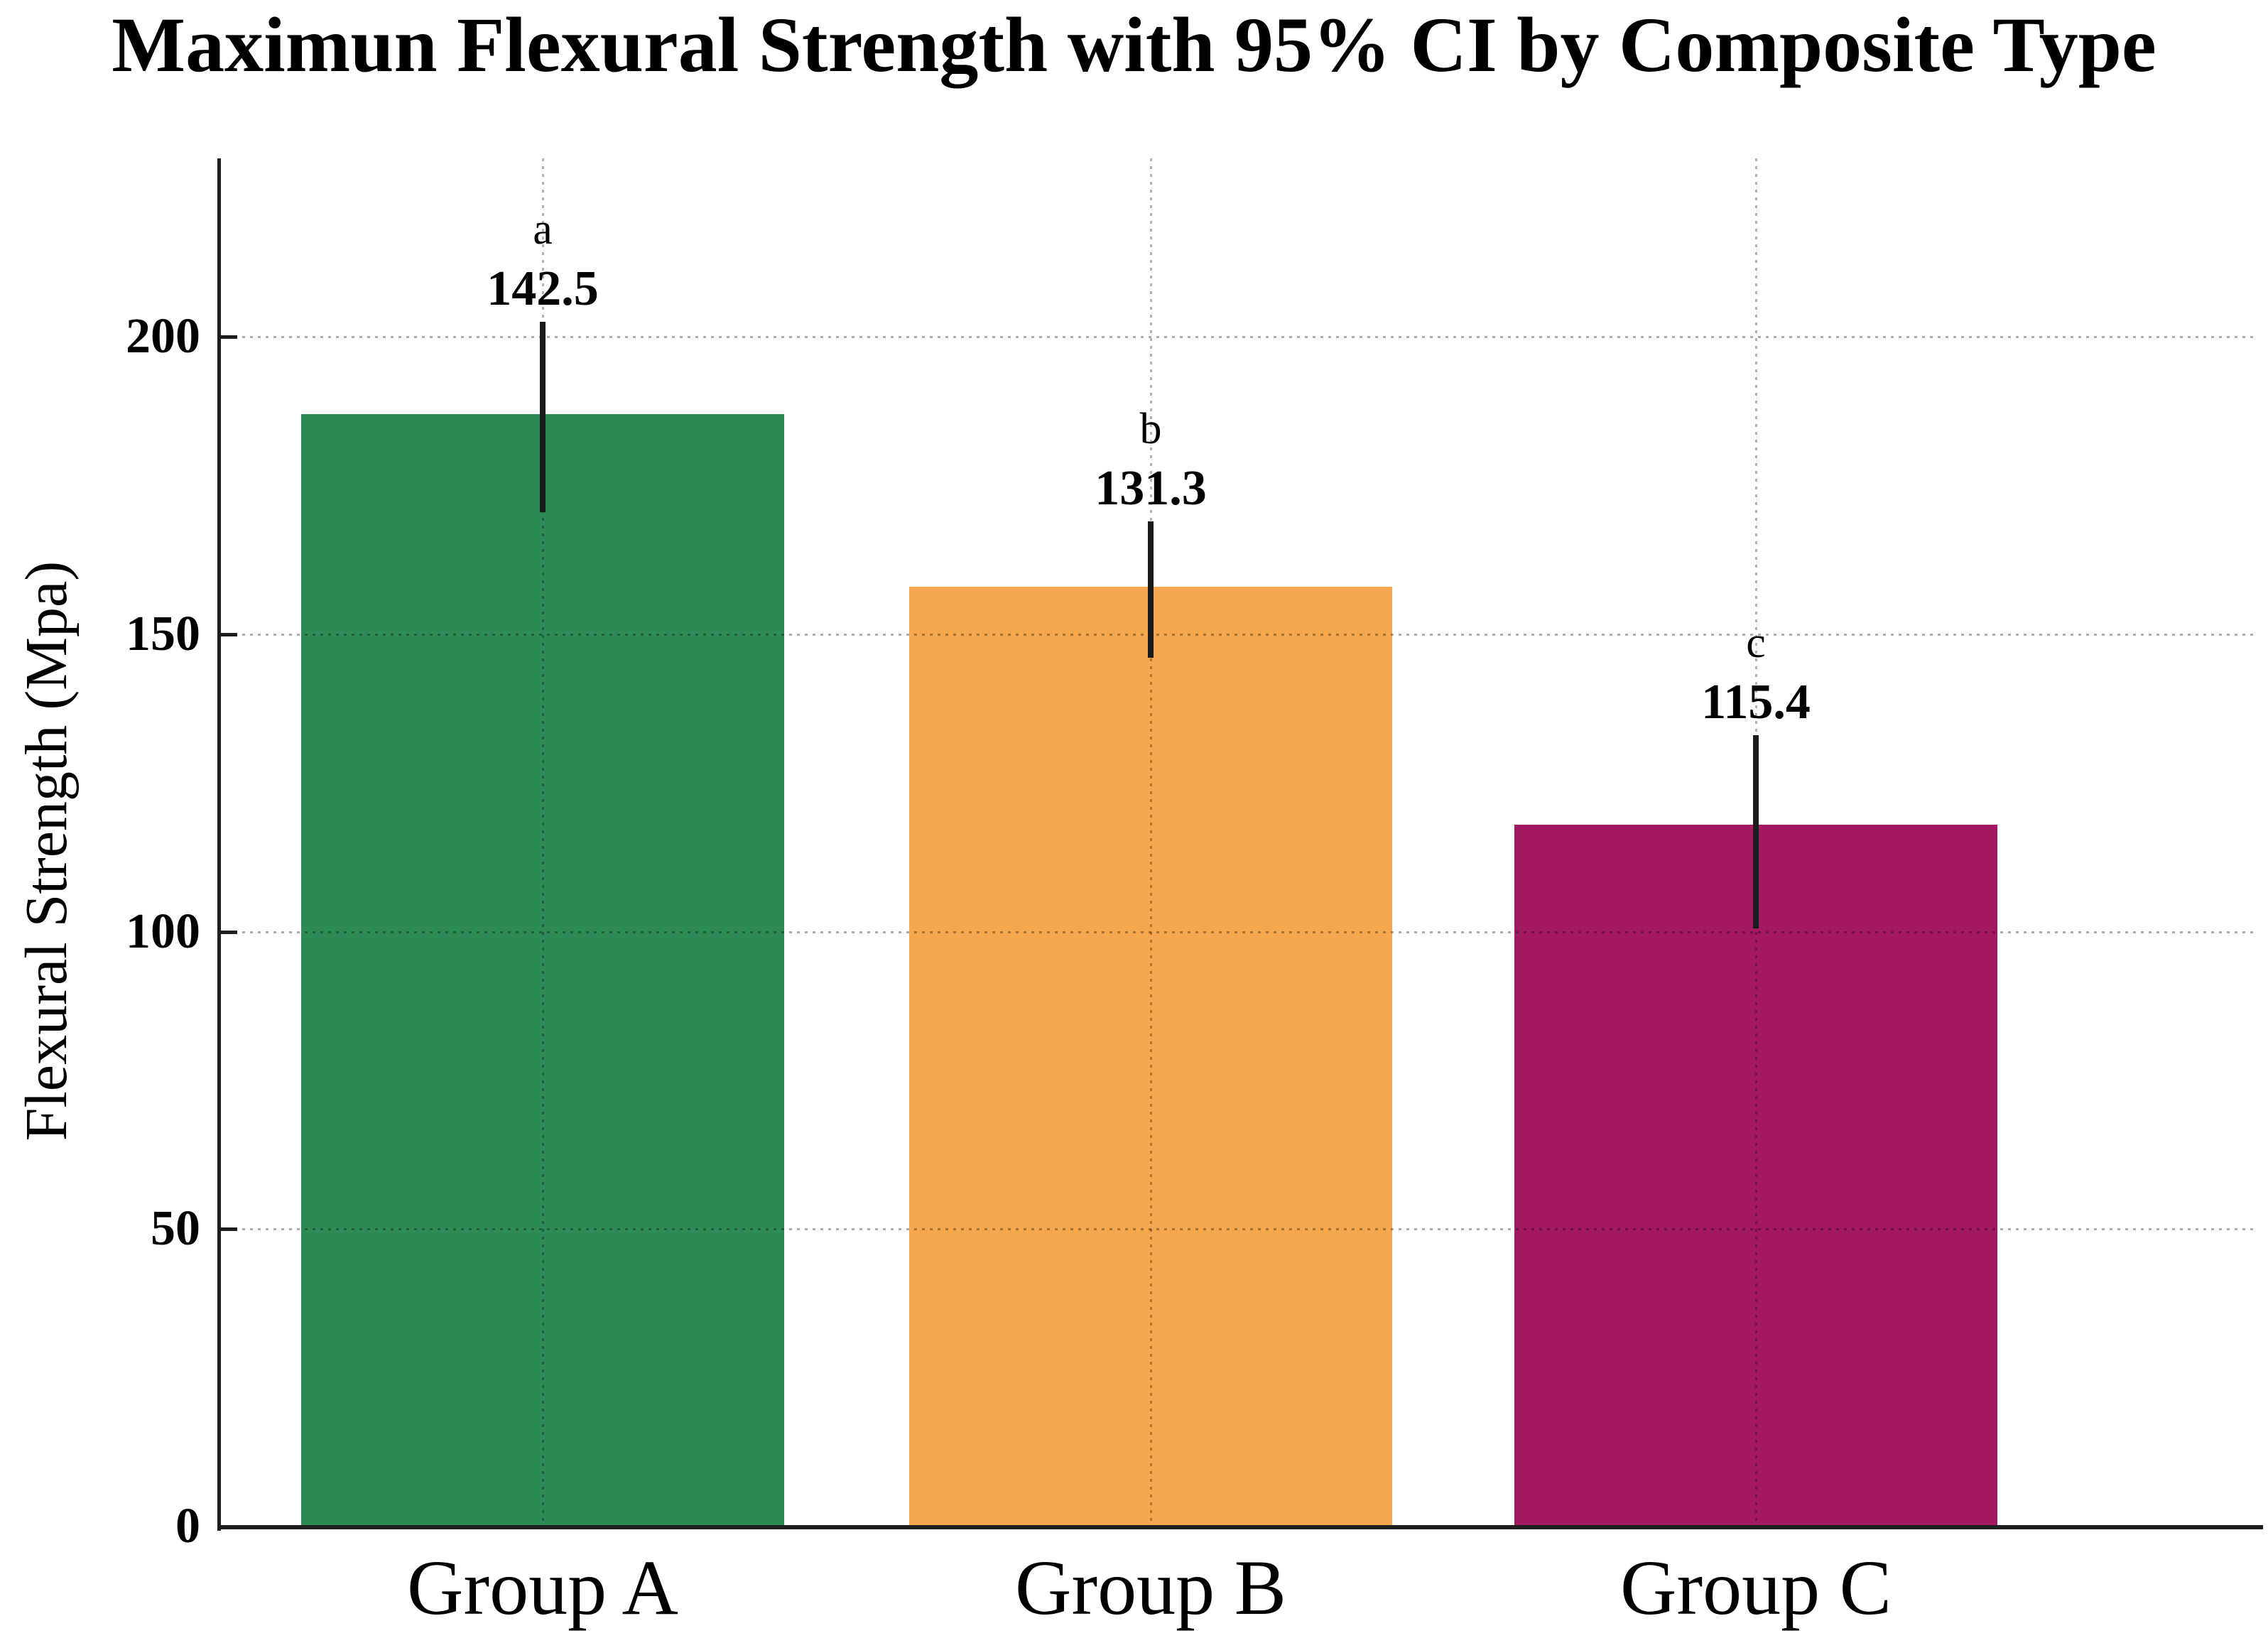 The height and width of the screenshot is (1643, 2268). What do you see at coordinates (1151, 843) in the screenshot?
I see `vertical-gridline-group-b` at bounding box center [1151, 843].